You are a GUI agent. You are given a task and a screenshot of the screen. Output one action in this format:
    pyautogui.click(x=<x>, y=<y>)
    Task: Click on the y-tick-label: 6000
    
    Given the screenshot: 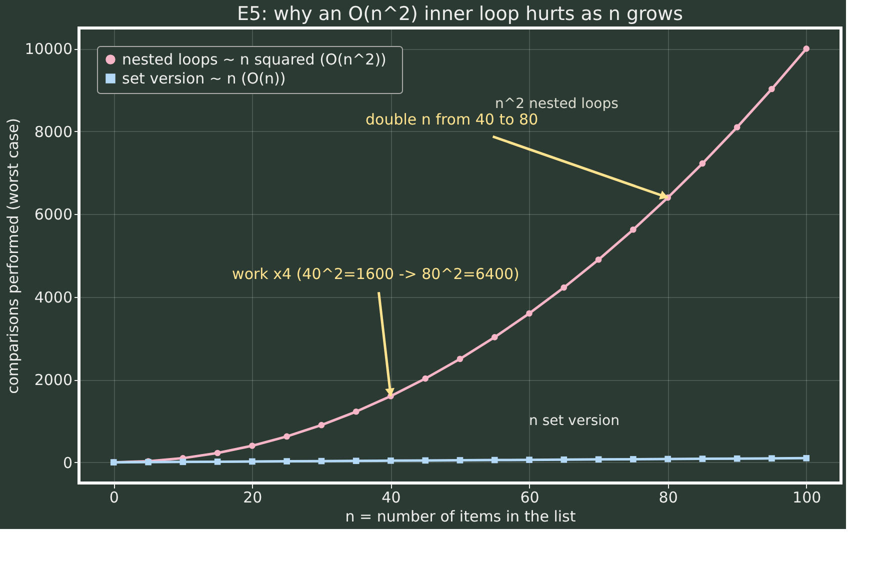 What is the action you would take?
    pyautogui.click(x=53, y=215)
    